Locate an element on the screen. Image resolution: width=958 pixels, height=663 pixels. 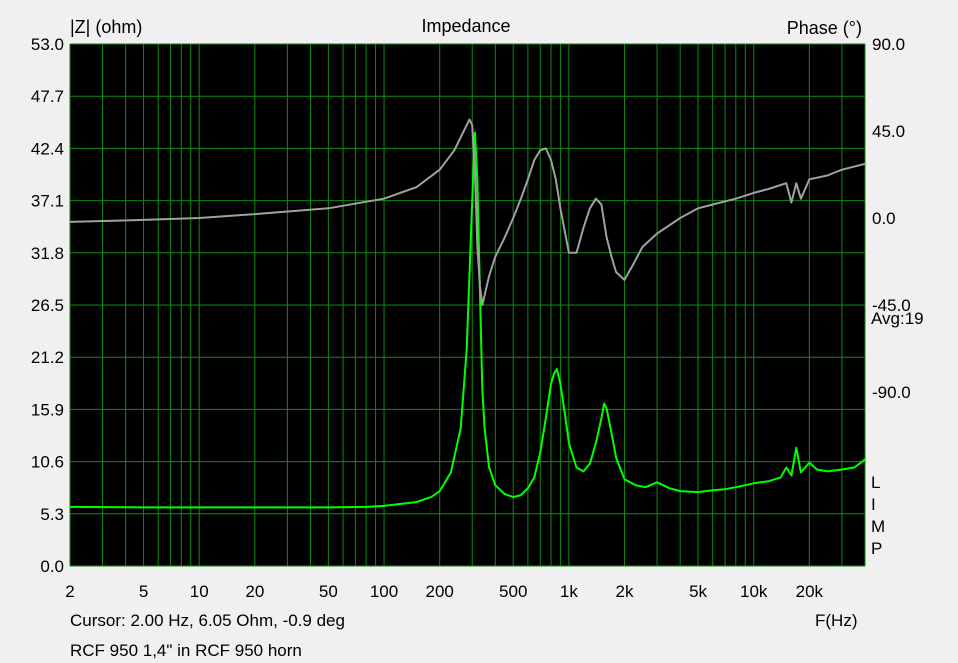
y-left-tick-label: 37.1 is located at coordinates (47, 201).